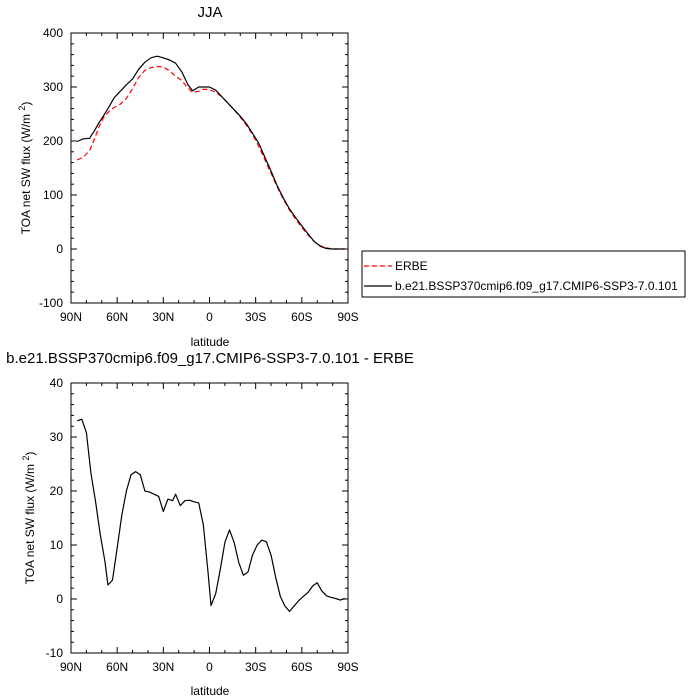  What do you see at coordinates (209, 12) in the screenshot?
I see `chart-title-top: JJA` at bounding box center [209, 12].